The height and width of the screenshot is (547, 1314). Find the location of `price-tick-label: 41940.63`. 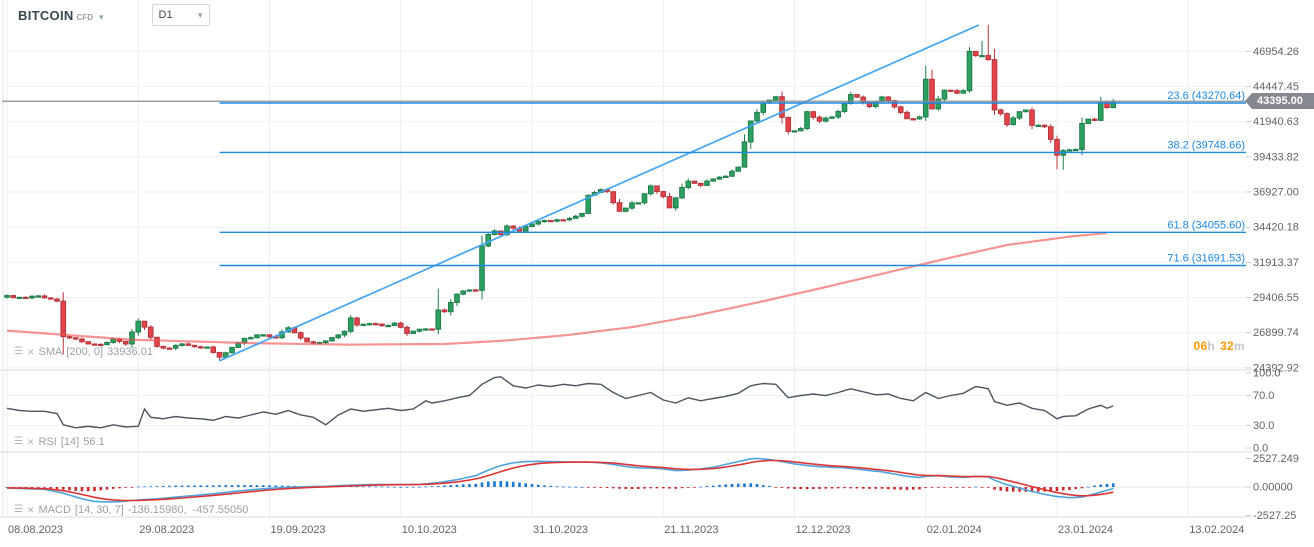

price-tick-label: 41940.63 is located at coordinates (1276, 122).